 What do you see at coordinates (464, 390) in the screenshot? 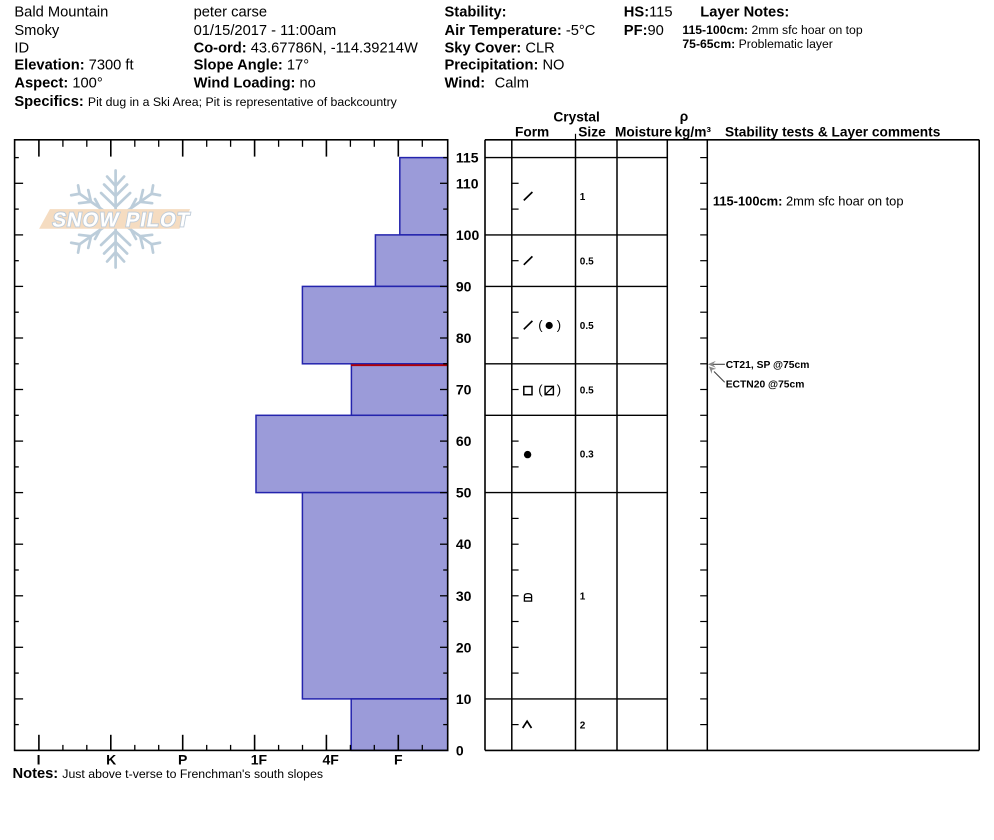
I see `svg-text: 70` at bounding box center [464, 390].